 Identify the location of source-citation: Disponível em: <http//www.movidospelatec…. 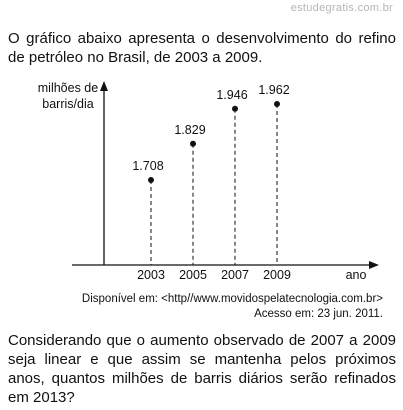
(232, 307).